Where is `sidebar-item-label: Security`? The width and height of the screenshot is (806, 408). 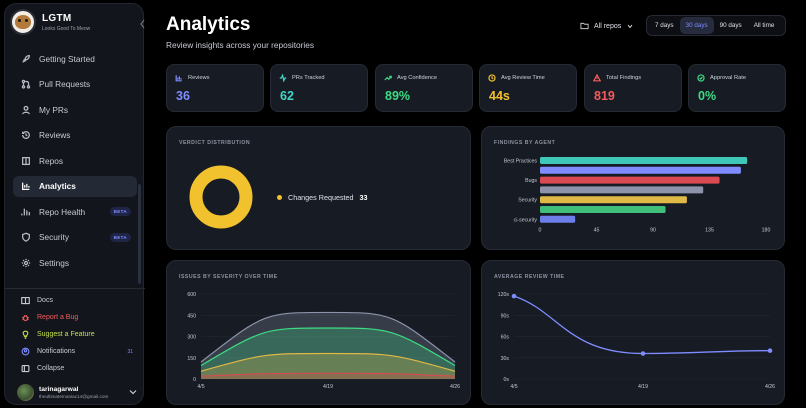 sidebar-item-label: Security is located at coordinates (54, 237).